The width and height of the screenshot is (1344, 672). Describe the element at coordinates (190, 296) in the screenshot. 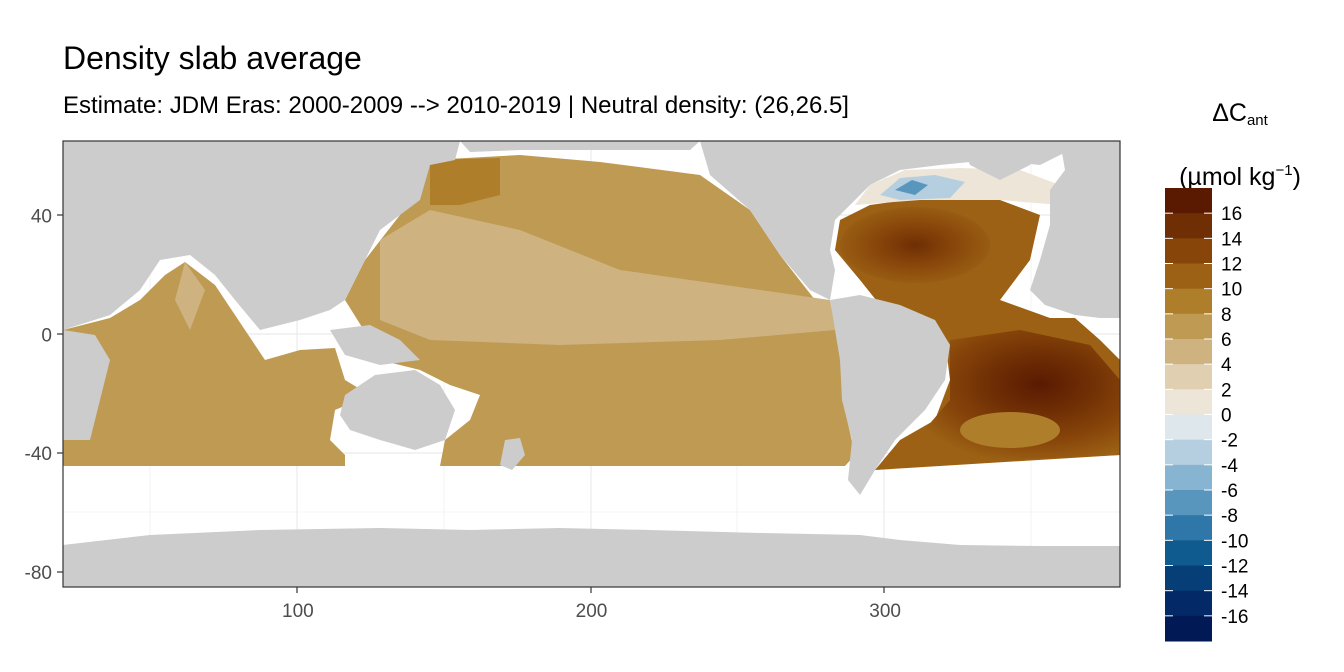

I see `bay-of-bengal-region` at that location.